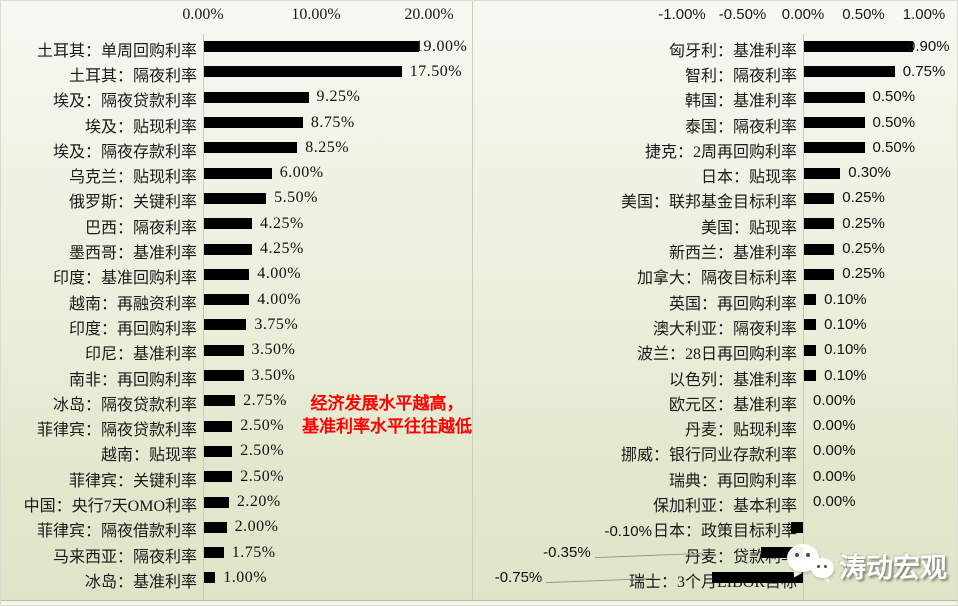 The image size is (958, 606). Describe the element at coordinates (479, 600) in the screenshot. I see `chart-bottom-border` at that location.